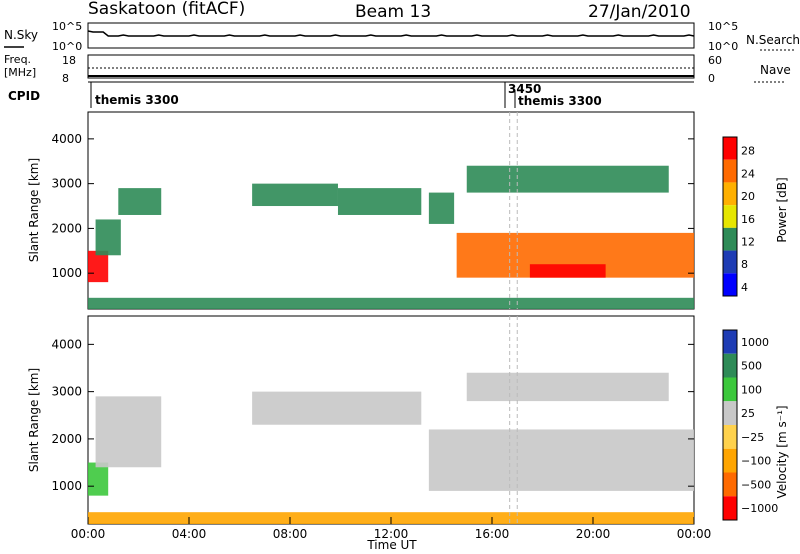  What do you see at coordinates (756, 461) in the screenshot?
I see `vel-cbar-tick-5: −100` at bounding box center [756, 461].